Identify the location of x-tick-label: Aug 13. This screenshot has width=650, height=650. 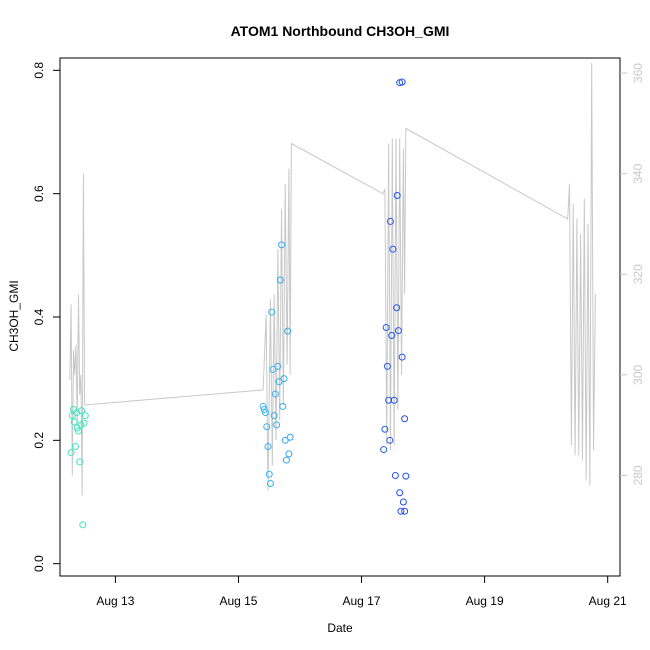
(115, 601).